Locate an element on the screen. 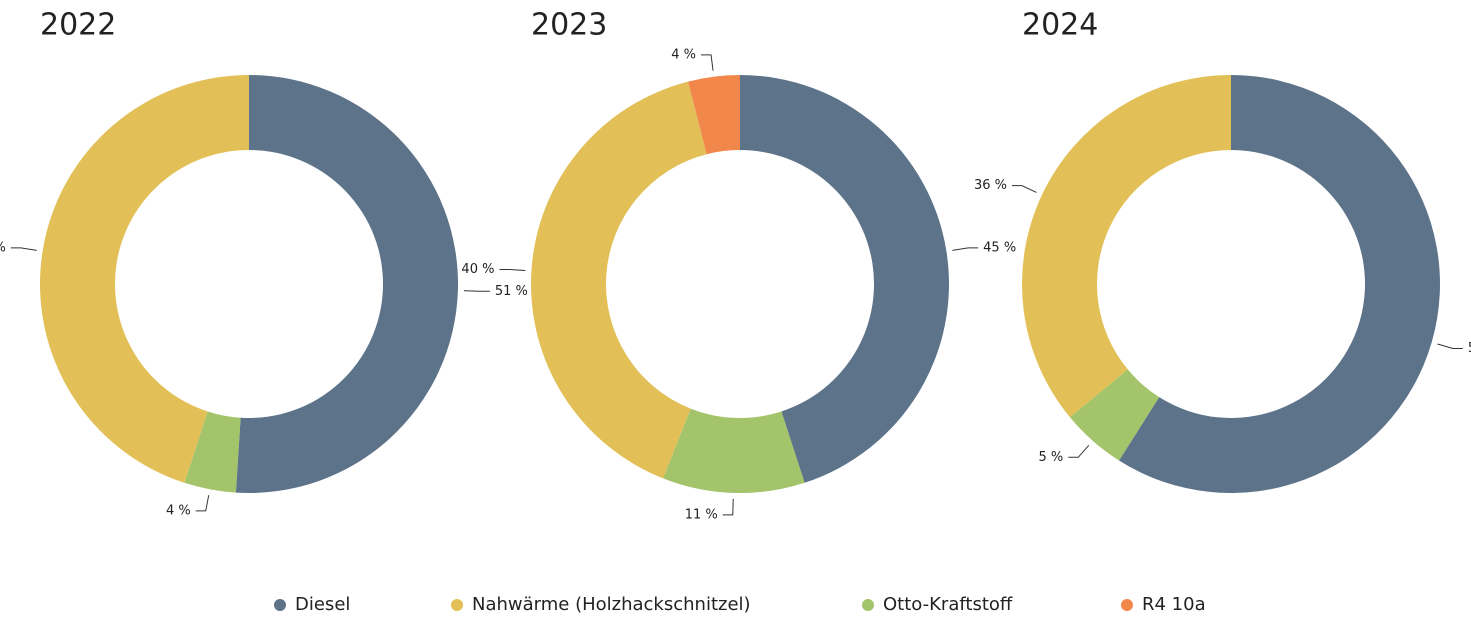 The image size is (1471, 619). value-label: 5 % is located at coordinates (1050, 457).